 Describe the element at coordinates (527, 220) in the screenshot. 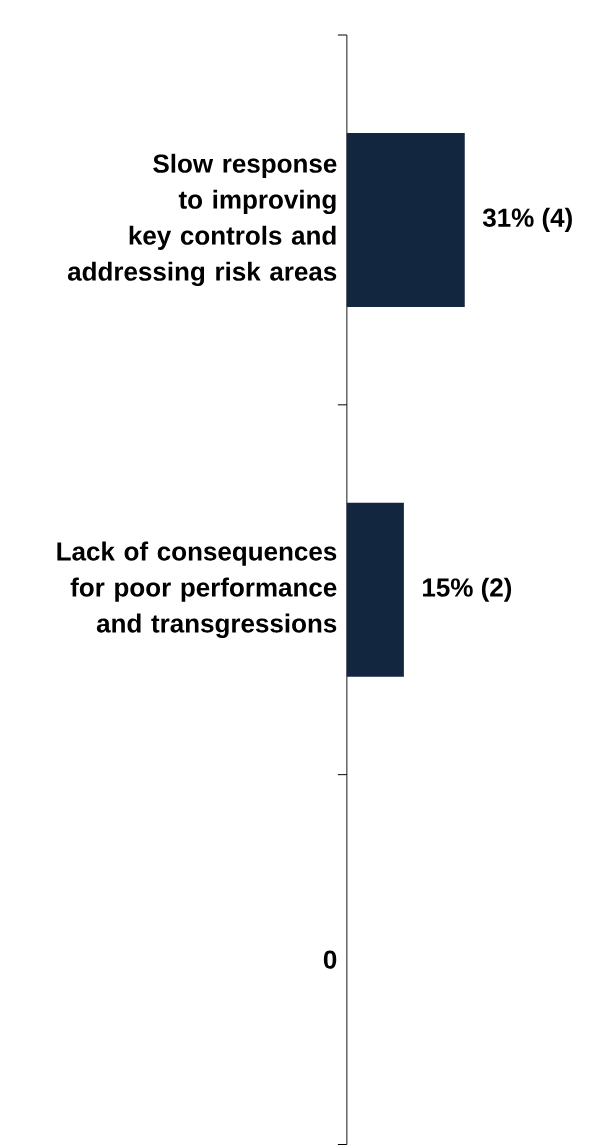

I see `data-label: 31% (4)` at that location.